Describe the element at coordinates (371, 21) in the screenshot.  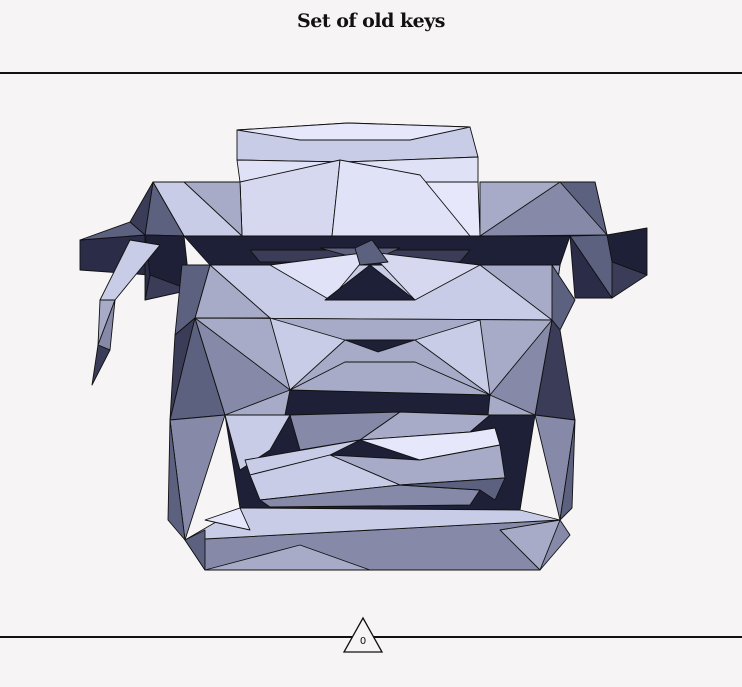
I see `page-title: Set of old keys` at that location.